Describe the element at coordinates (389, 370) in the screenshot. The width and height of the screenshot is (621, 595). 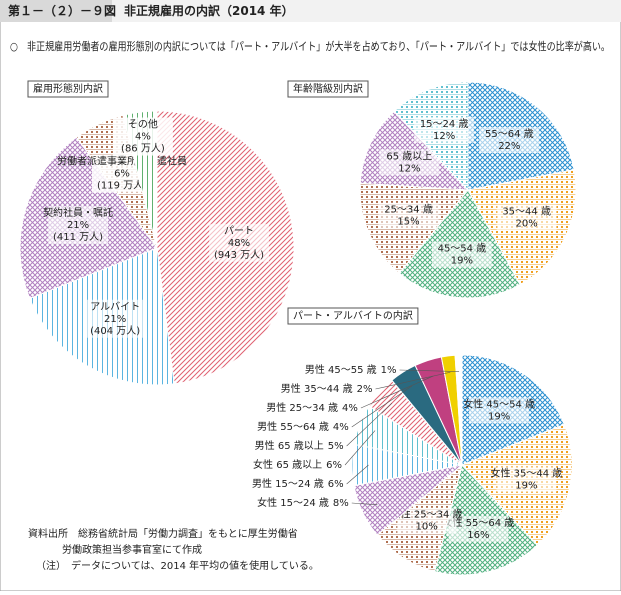
I see `slice-value: 1%` at that location.